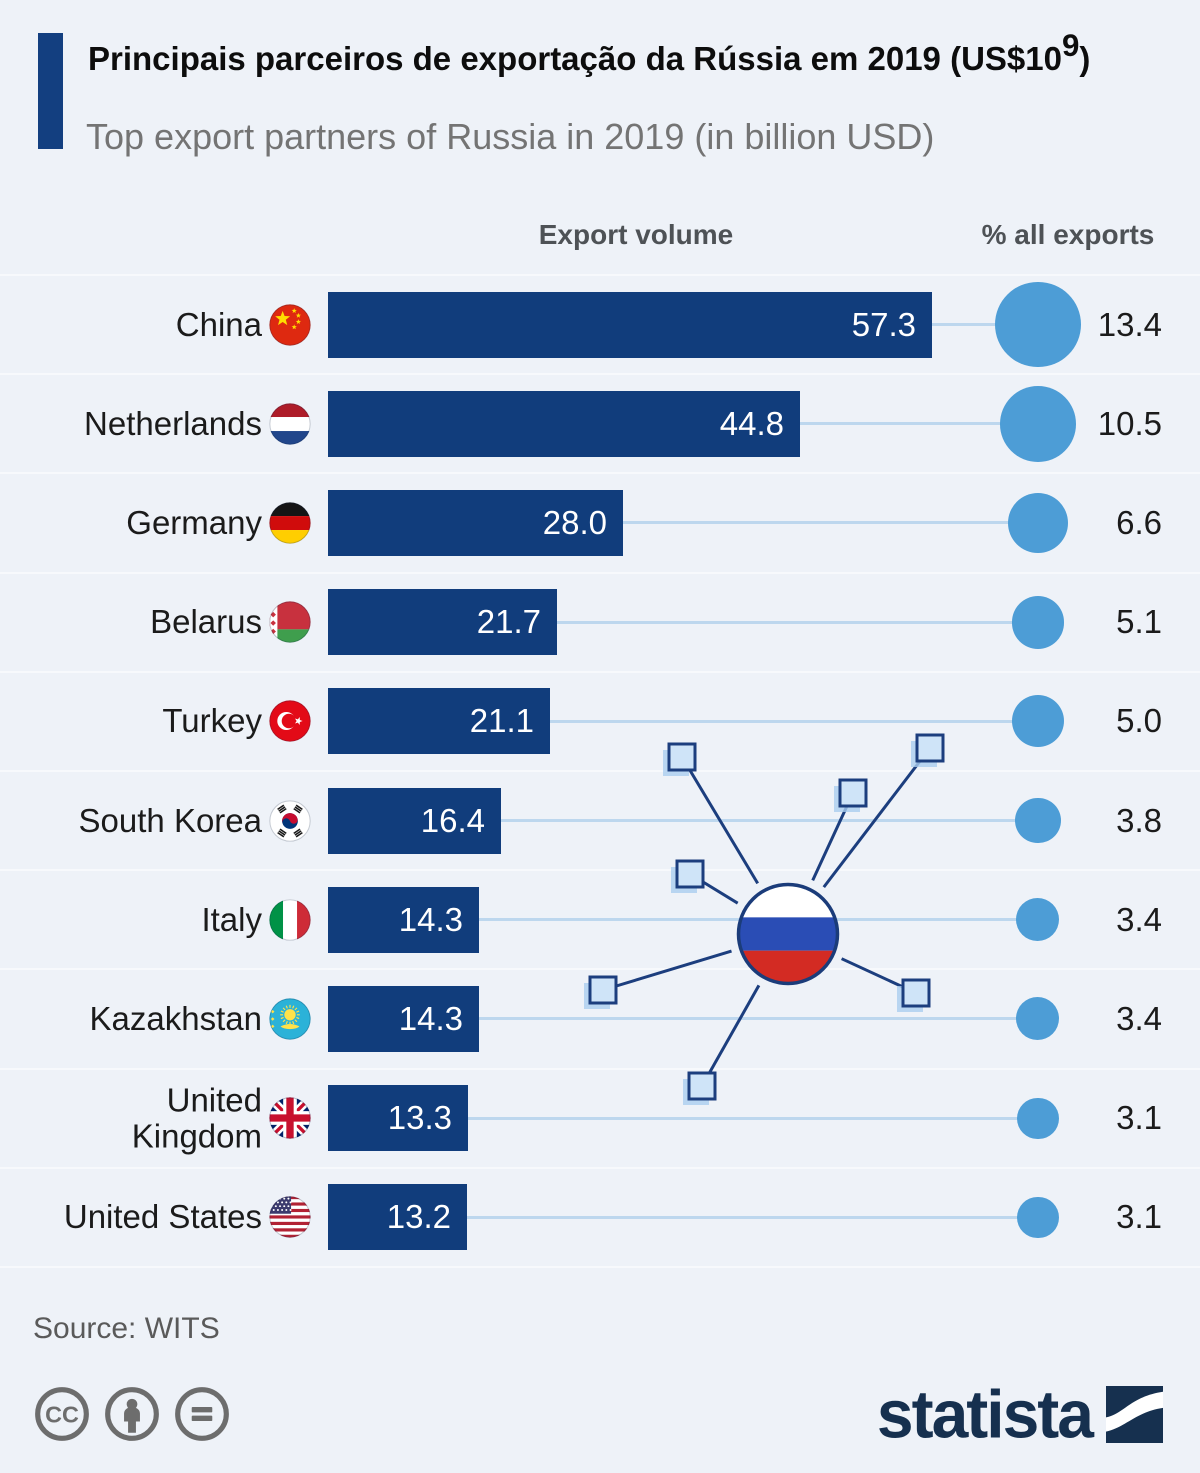  I want to click on chart-row: Germany 28.0 6.6, so click(600, 522).